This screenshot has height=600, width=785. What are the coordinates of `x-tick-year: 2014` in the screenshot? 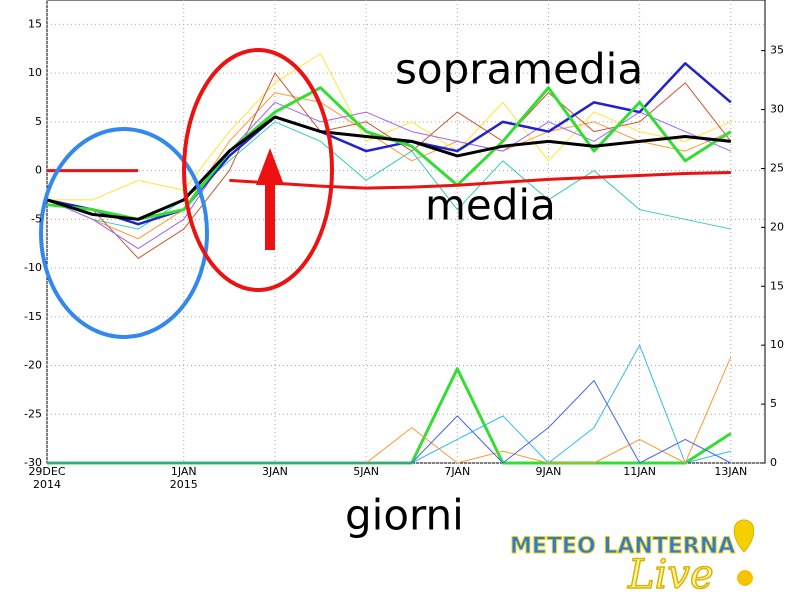 It's located at (47, 484).